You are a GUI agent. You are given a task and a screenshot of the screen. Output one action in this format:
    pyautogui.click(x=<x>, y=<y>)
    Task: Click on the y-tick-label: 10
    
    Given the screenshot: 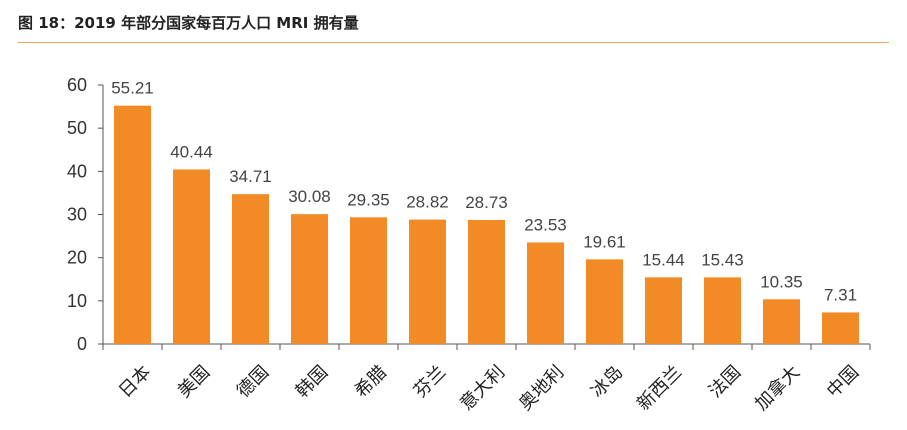 What is the action you would take?
    pyautogui.click(x=77, y=301)
    